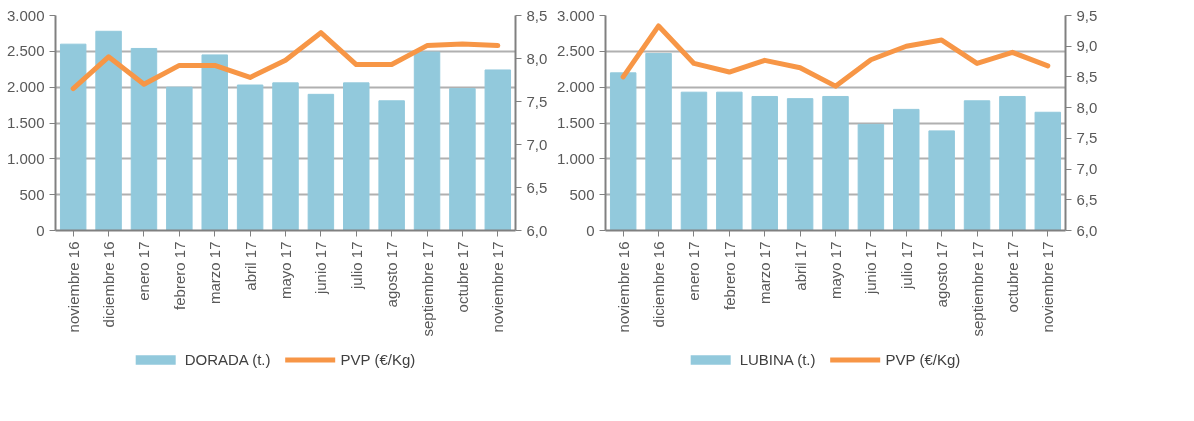 The image size is (1194, 421). Describe the element at coordinates (227, 359) in the screenshot. I see `legend-label: DORADA (t.)` at that location.